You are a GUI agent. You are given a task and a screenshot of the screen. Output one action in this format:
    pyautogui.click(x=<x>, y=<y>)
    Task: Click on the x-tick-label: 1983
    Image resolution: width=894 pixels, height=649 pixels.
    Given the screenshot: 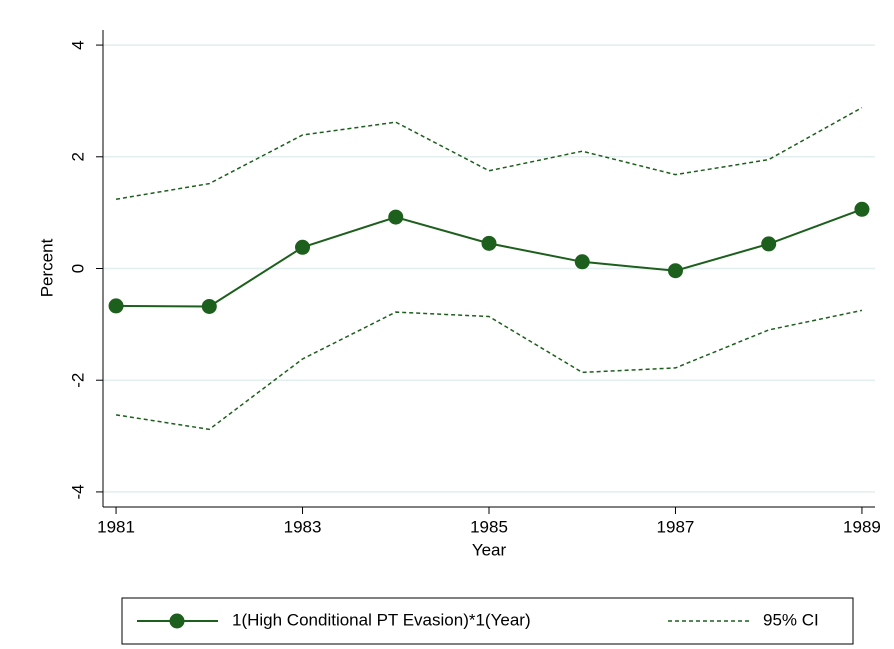 What is the action you would take?
    pyautogui.click(x=303, y=526)
    